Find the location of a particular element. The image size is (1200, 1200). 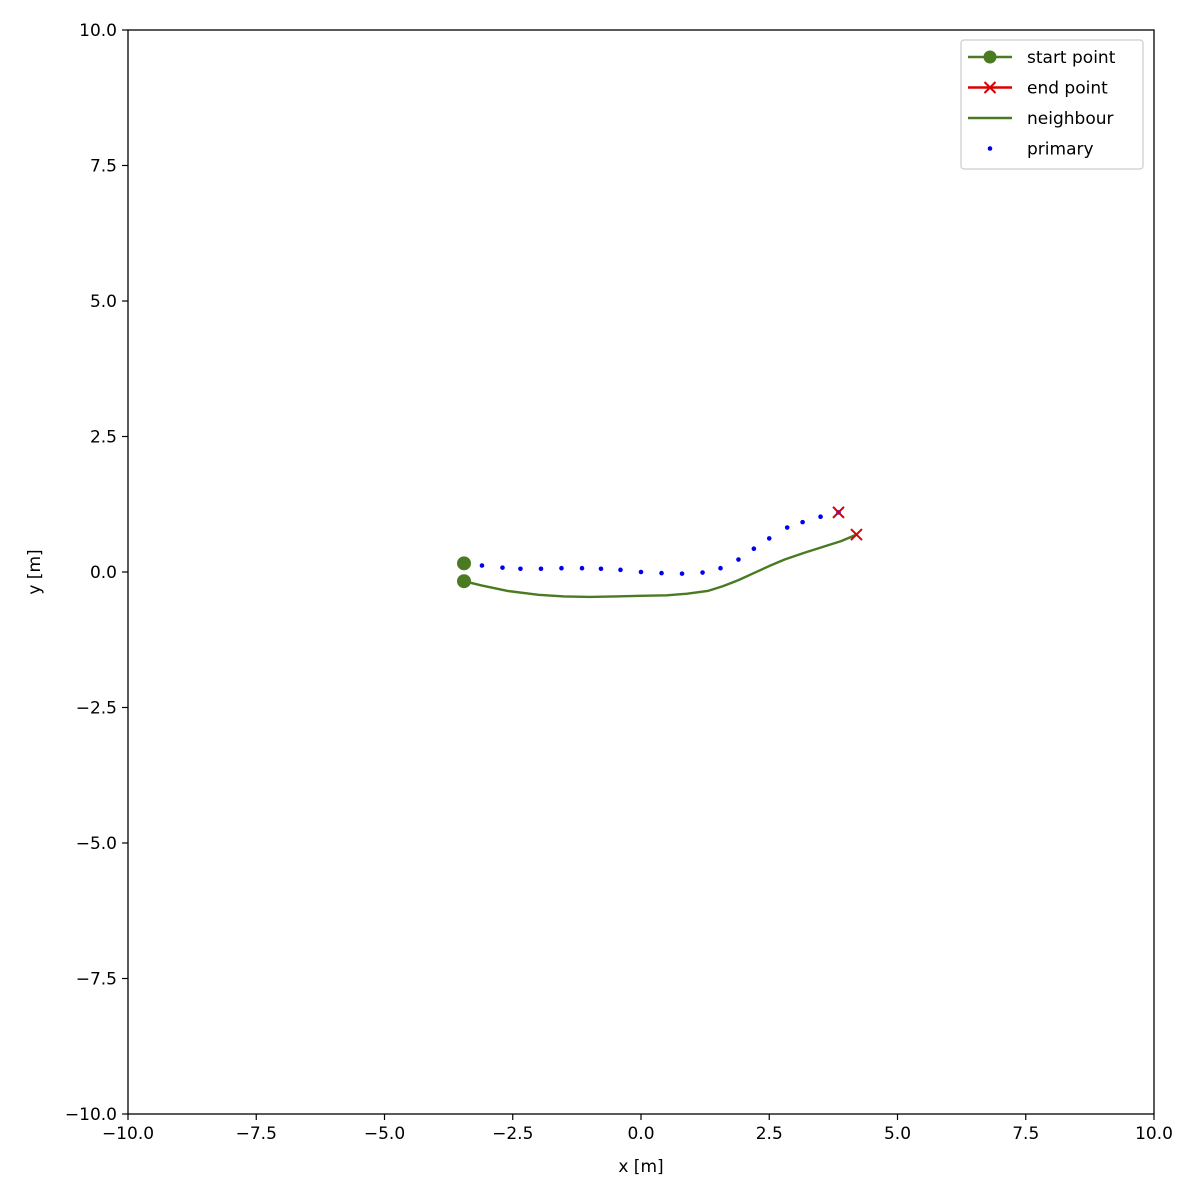

series-neighbour is located at coordinates (660, 566).